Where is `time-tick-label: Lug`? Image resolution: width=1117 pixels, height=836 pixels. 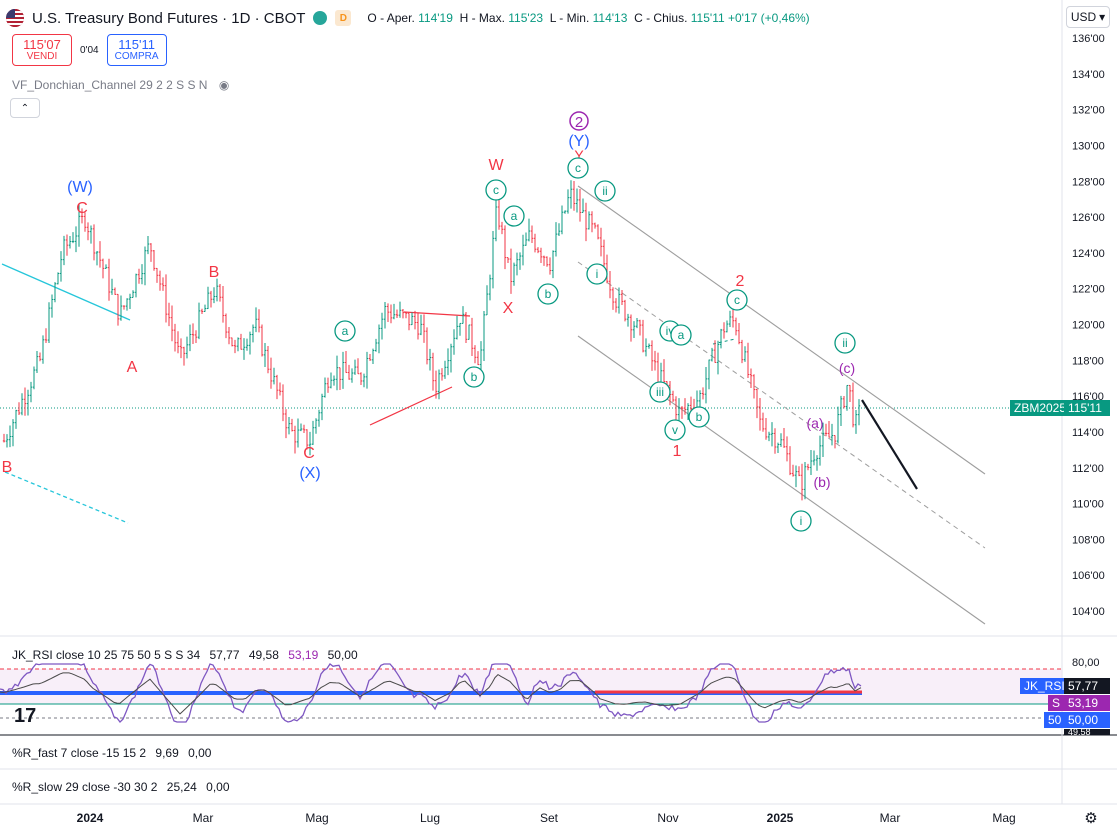 time-tick-label: Lug is located at coordinates (430, 818).